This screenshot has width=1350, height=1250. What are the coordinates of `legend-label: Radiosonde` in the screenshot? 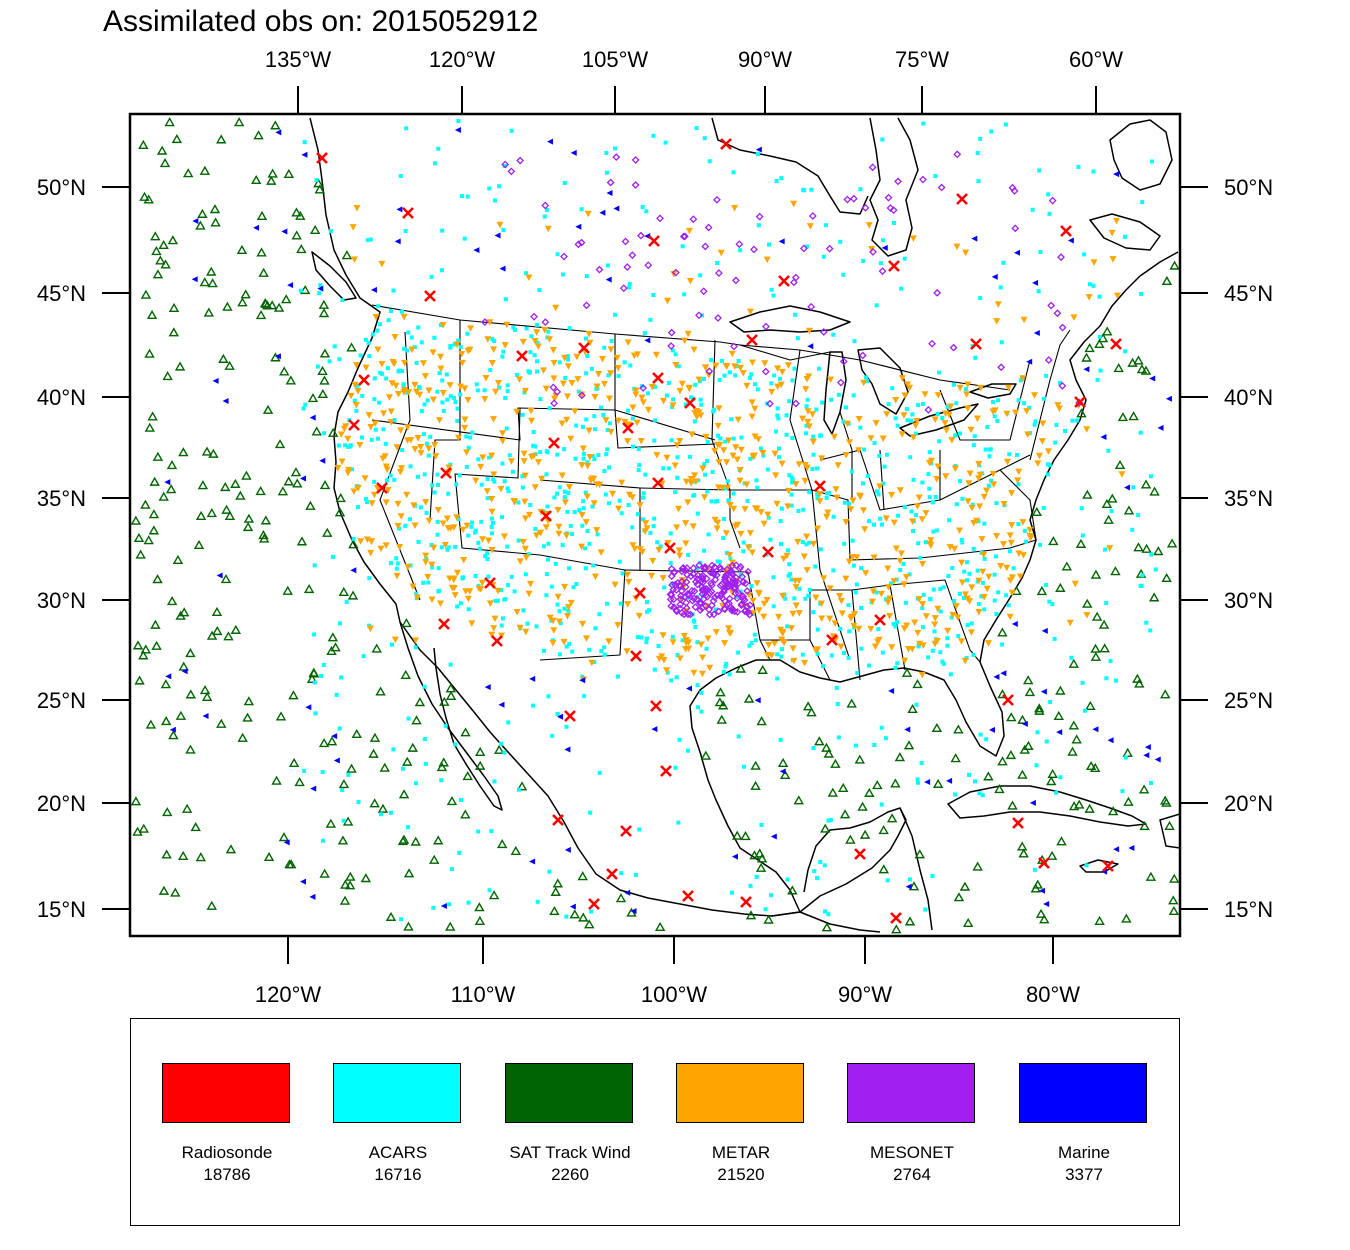 It's located at (227, 1152).